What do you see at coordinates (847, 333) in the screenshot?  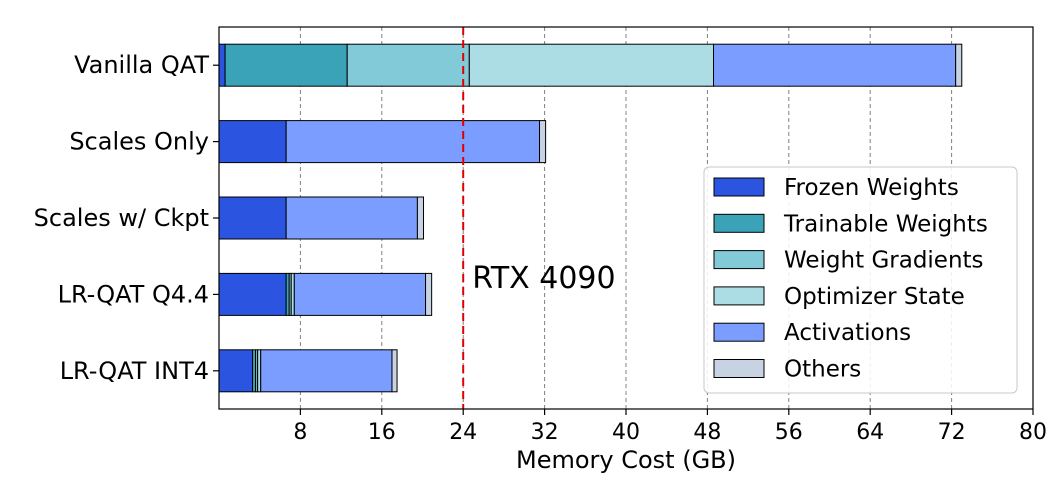 I see `legend-label-activations: Activations` at bounding box center [847, 333].